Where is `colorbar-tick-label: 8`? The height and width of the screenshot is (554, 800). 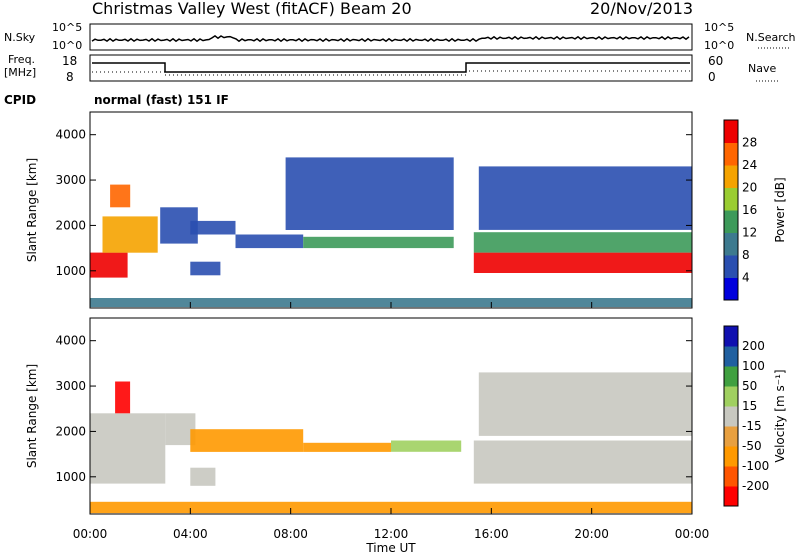
colorbar-tick-label: 8 is located at coordinates (746, 255).